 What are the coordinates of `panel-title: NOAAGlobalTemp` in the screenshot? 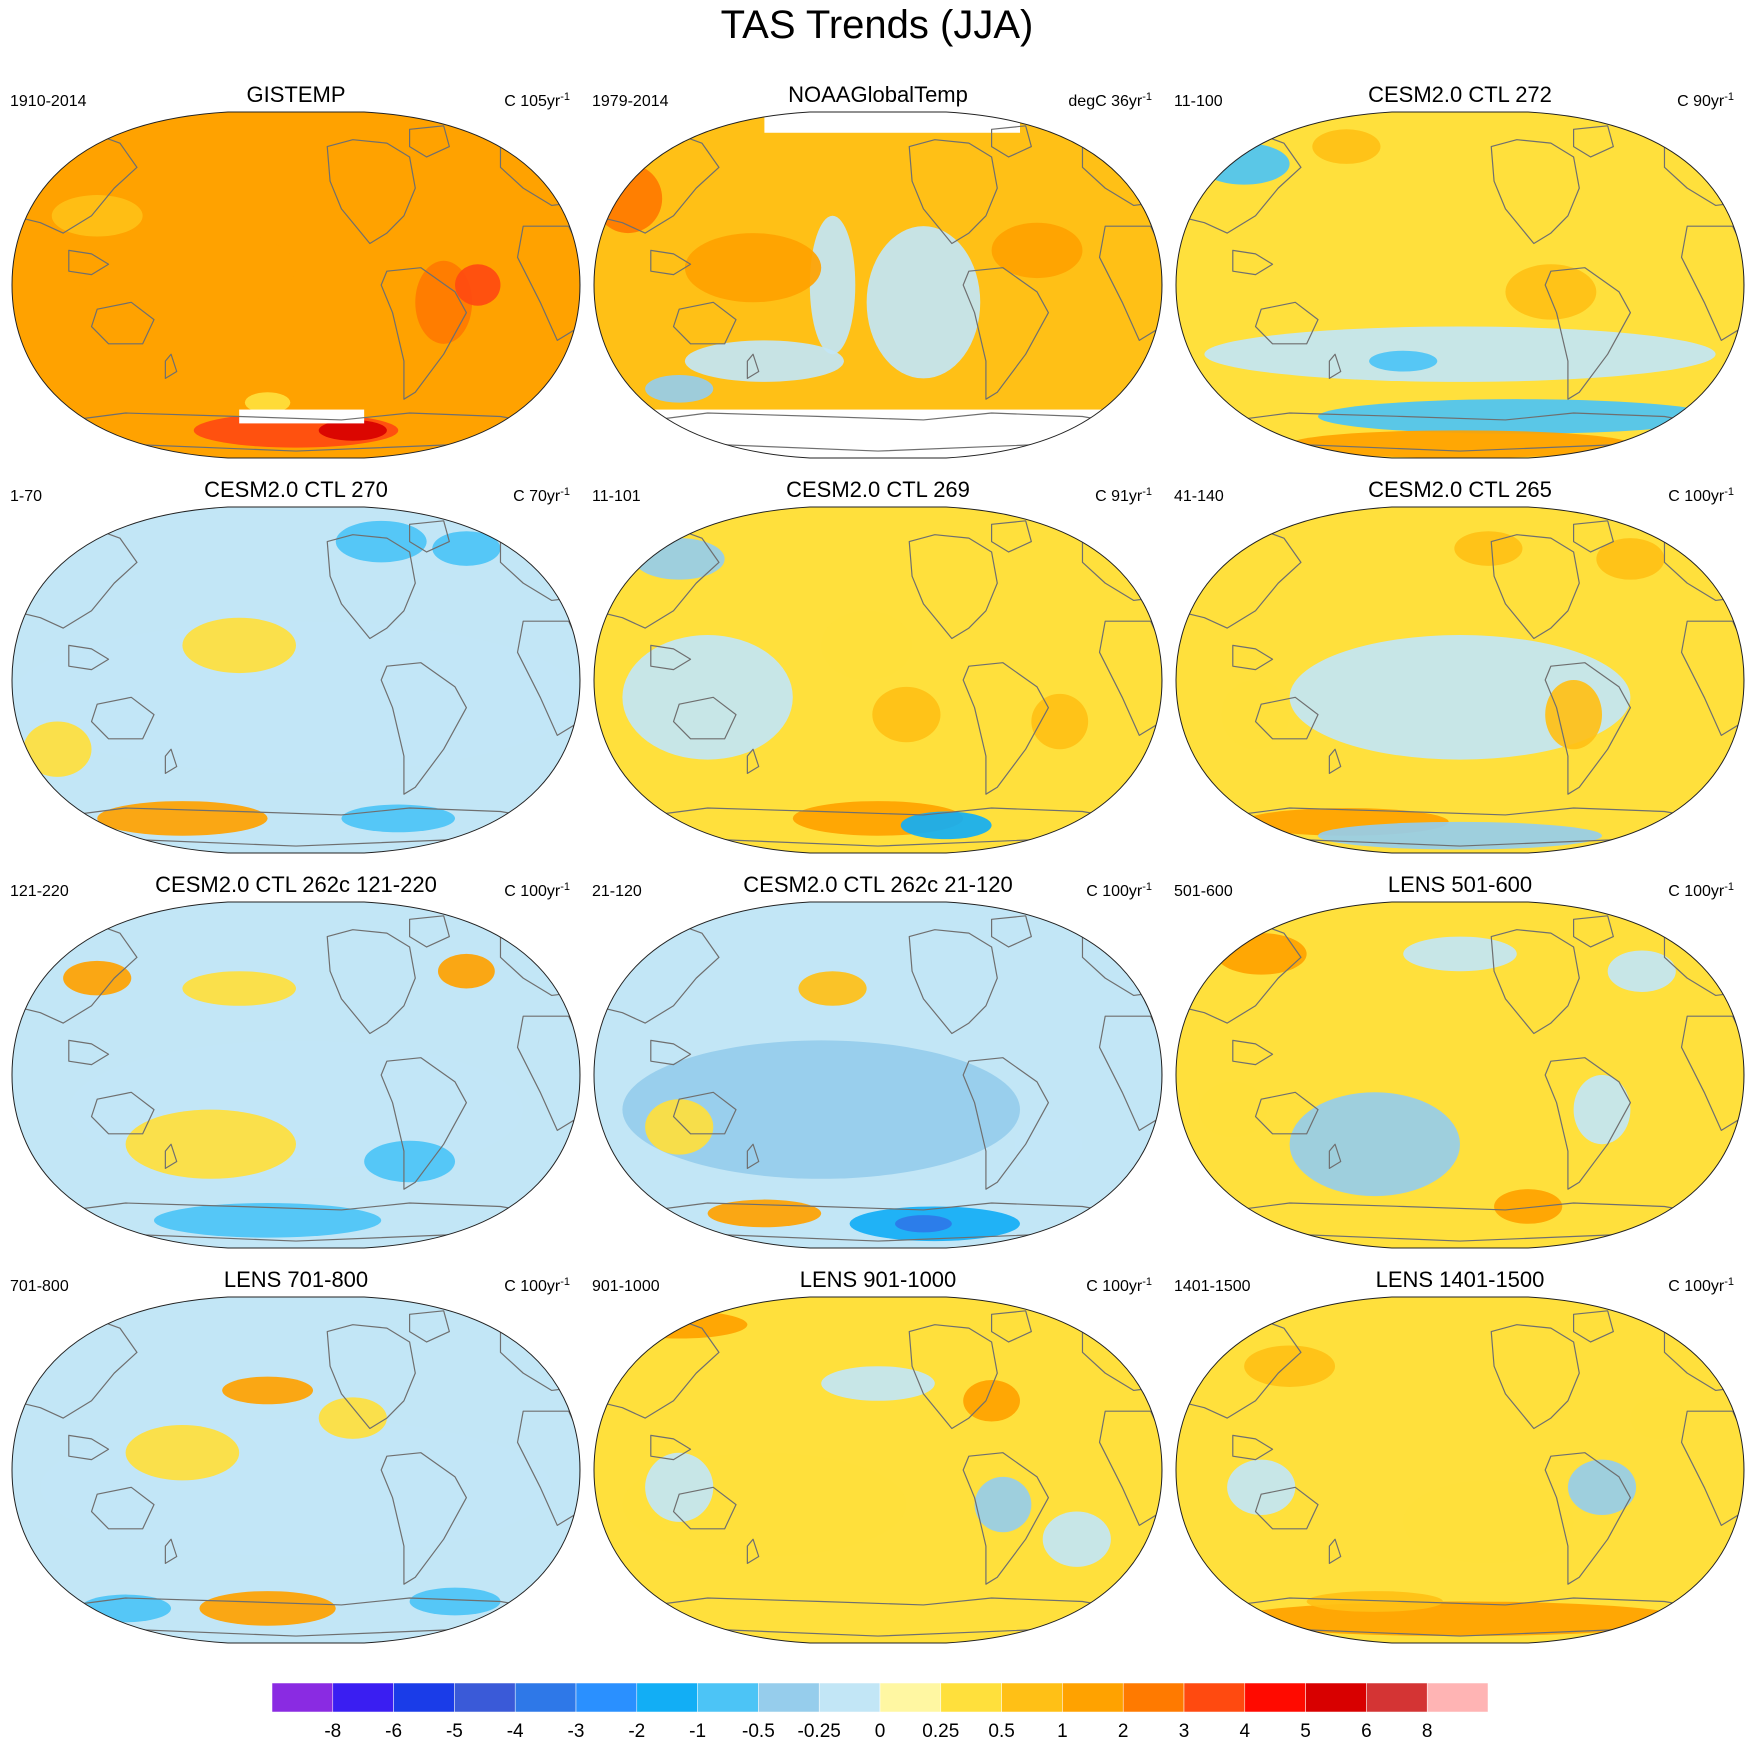 It's located at (878, 94).